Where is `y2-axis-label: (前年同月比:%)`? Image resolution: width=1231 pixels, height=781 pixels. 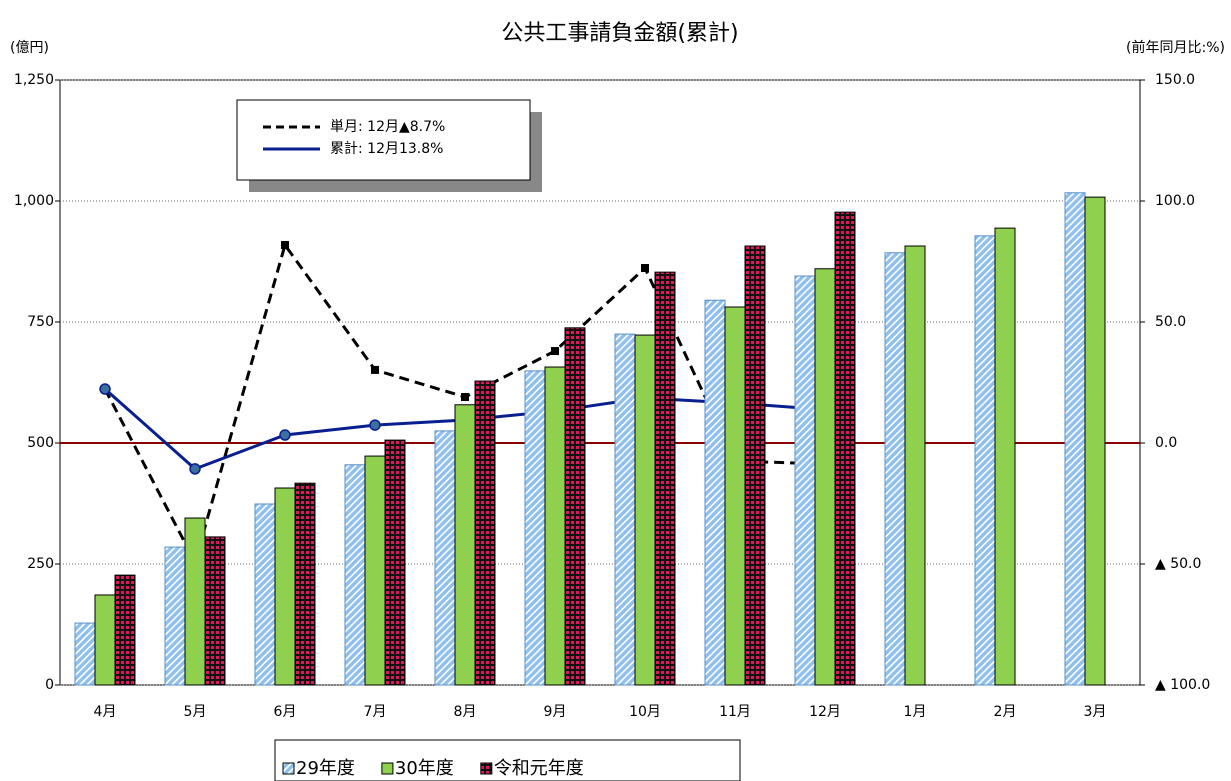 y2-axis-label: (前年同月比:%) is located at coordinates (1175, 47).